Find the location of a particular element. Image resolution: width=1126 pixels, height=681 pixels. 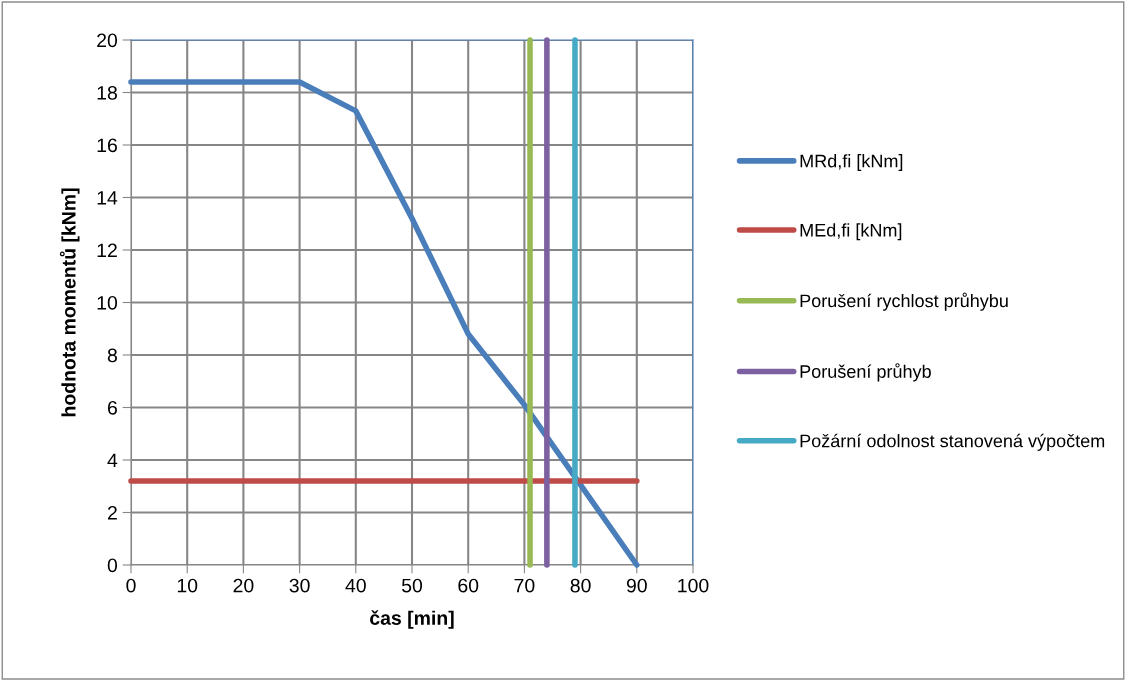

y-tick-label: 10 is located at coordinates (107, 302).